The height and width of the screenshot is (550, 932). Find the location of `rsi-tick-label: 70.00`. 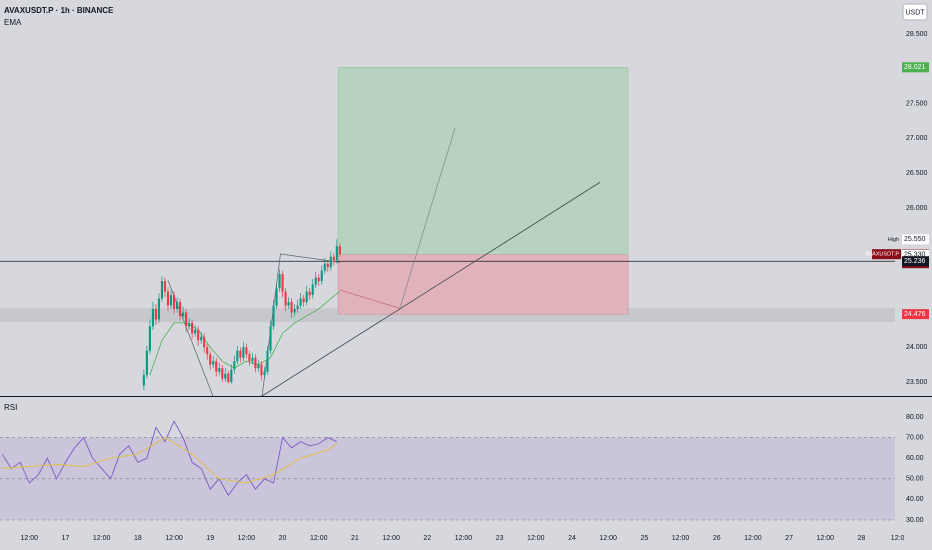

rsi-tick-label: 70.00 is located at coordinates (915, 437).